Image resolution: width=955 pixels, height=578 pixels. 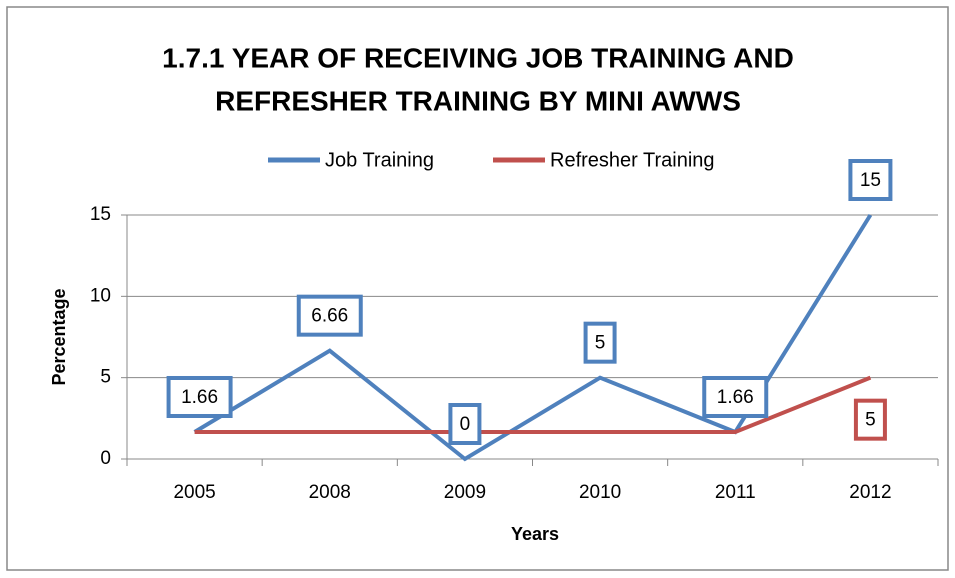 What do you see at coordinates (100, 214) in the screenshot?
I see `y-tick-label: 15` at bounding box center [100, 214].